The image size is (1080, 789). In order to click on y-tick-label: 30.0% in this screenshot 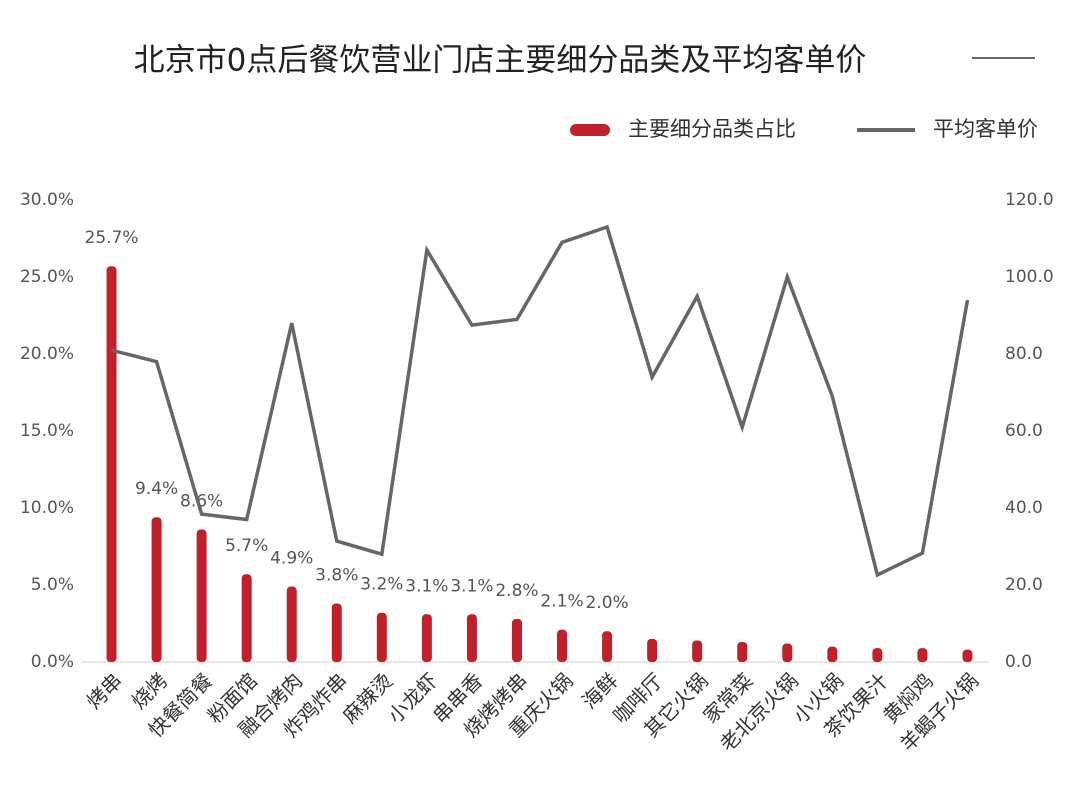, I will do `click(47, 200)`.